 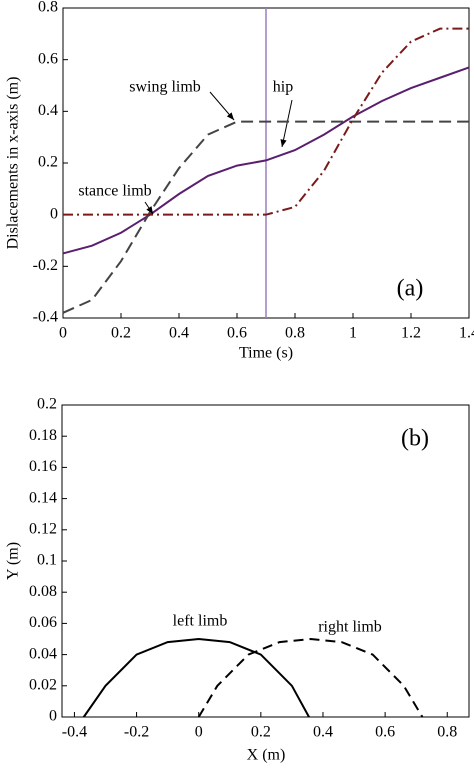 I want to click on x-tick-label: 1.2, so click(x=411, y=333).